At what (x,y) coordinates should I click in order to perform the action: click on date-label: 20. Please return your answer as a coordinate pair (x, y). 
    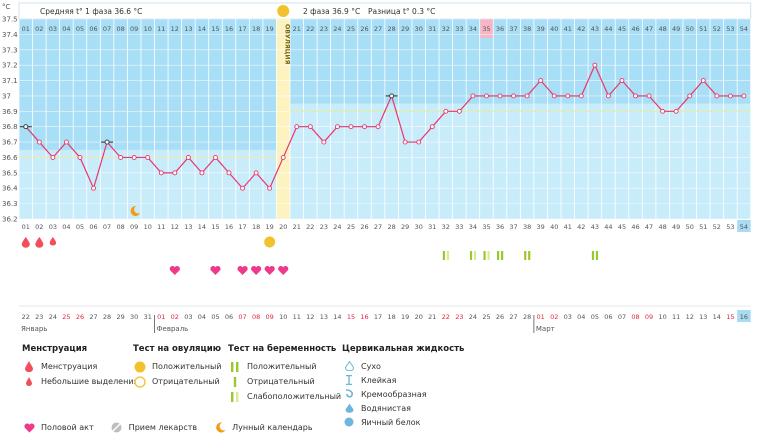
    Looking at the image, I should click on (419, 317).